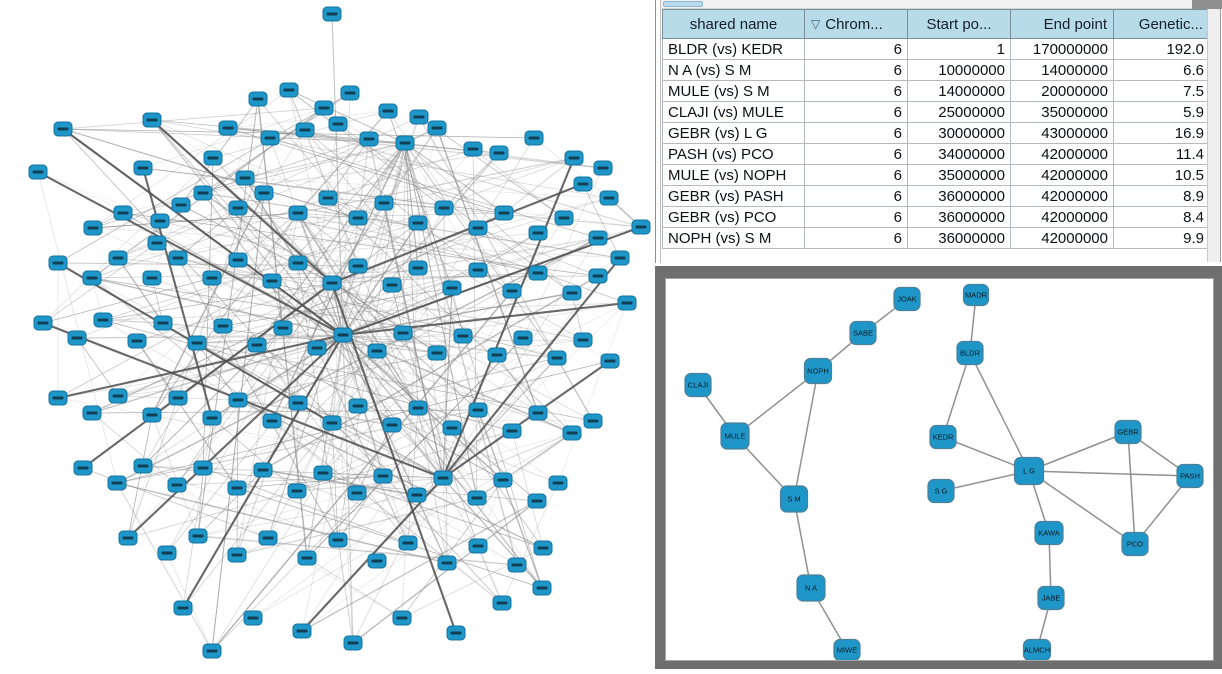  Describe the element at coordinates (794, 499) in the screenshot. I see `node-s-m: S M` at that location.